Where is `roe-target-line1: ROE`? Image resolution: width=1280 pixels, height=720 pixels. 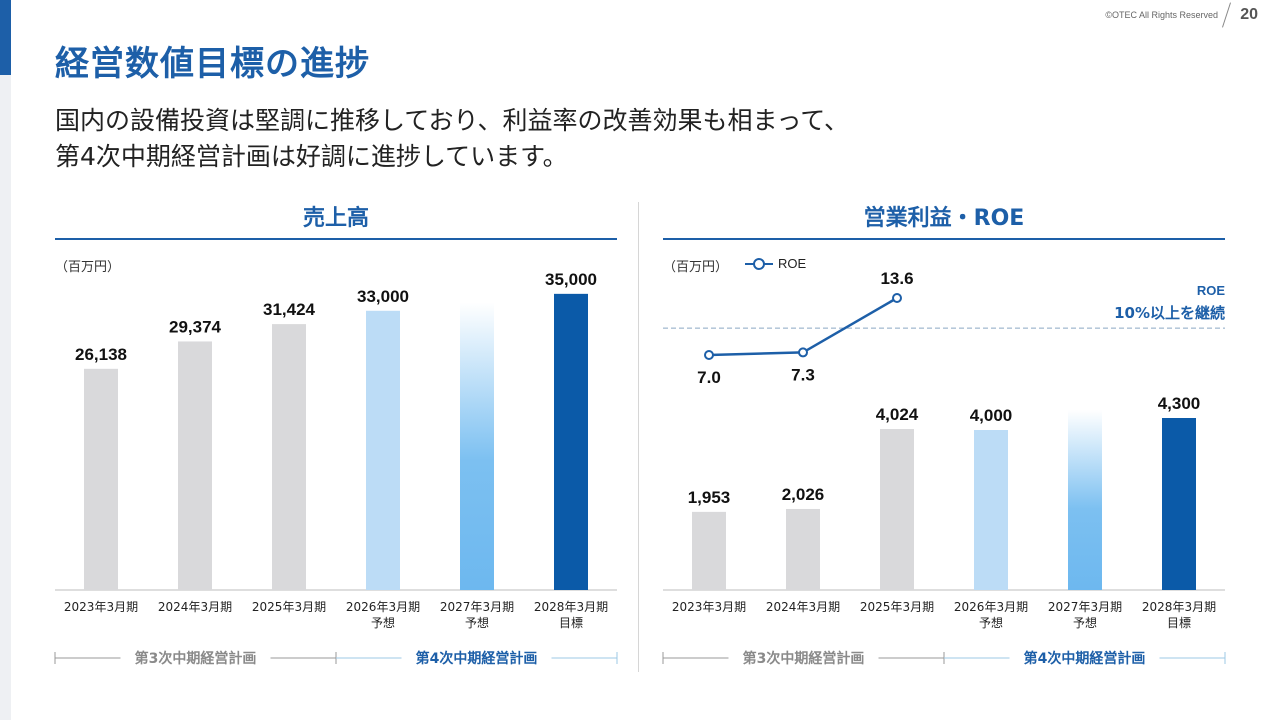
roe-target-line1: ROE is located at coordinates (1210, 290).